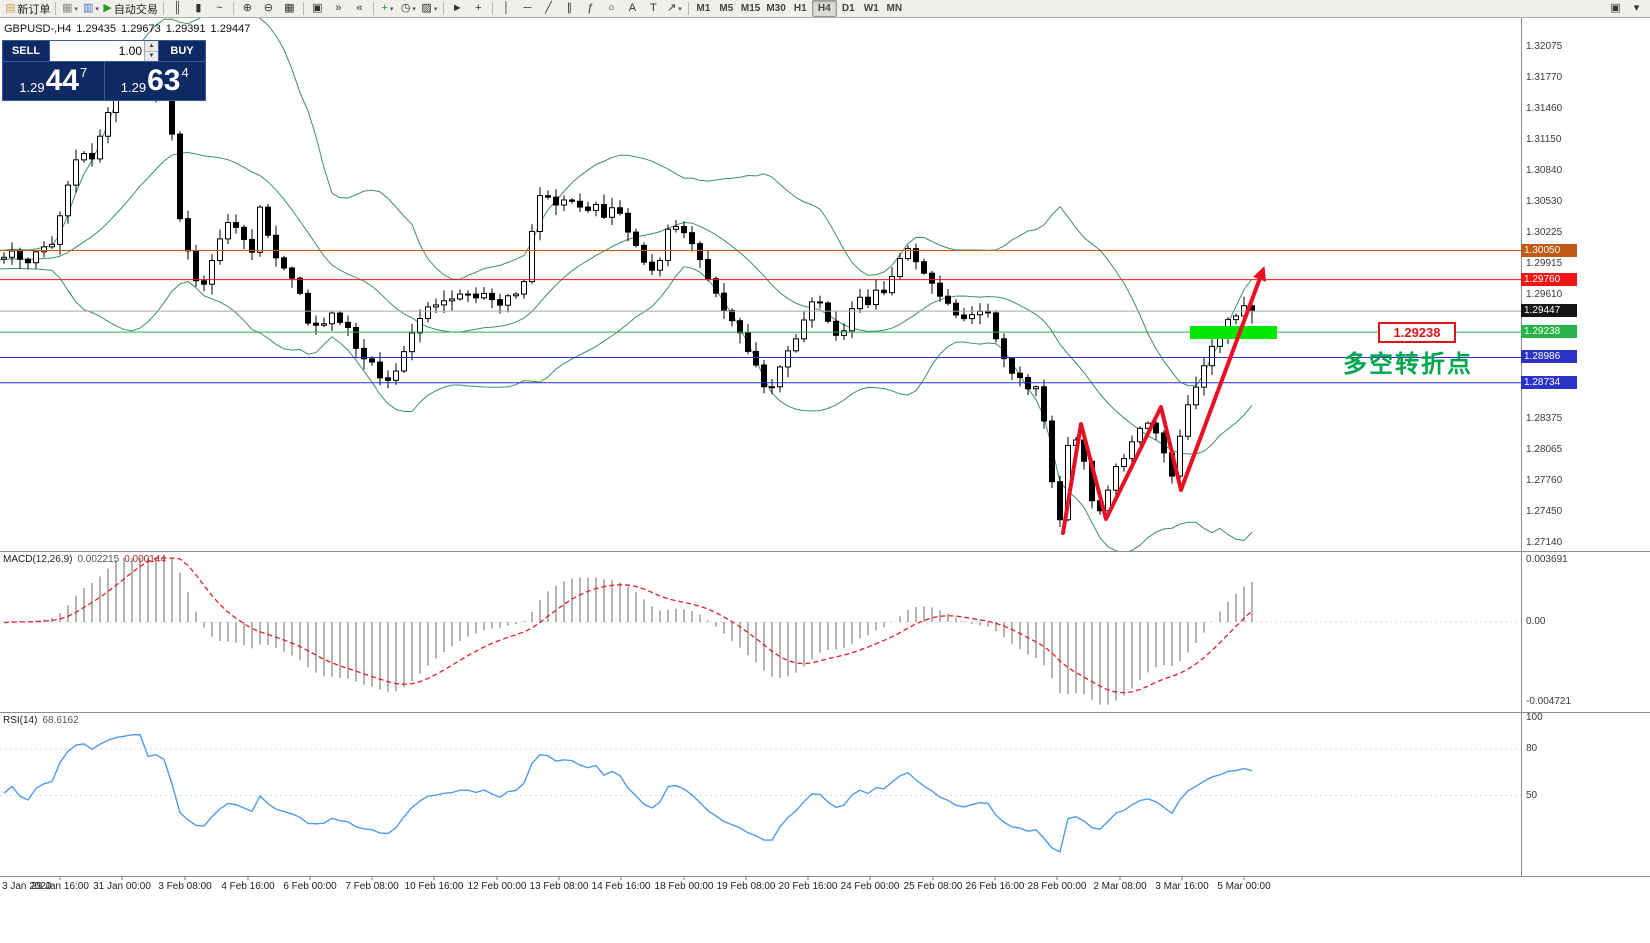  I want to click on time-axis-label: 26 Feb 16:00, so click(995, 886).